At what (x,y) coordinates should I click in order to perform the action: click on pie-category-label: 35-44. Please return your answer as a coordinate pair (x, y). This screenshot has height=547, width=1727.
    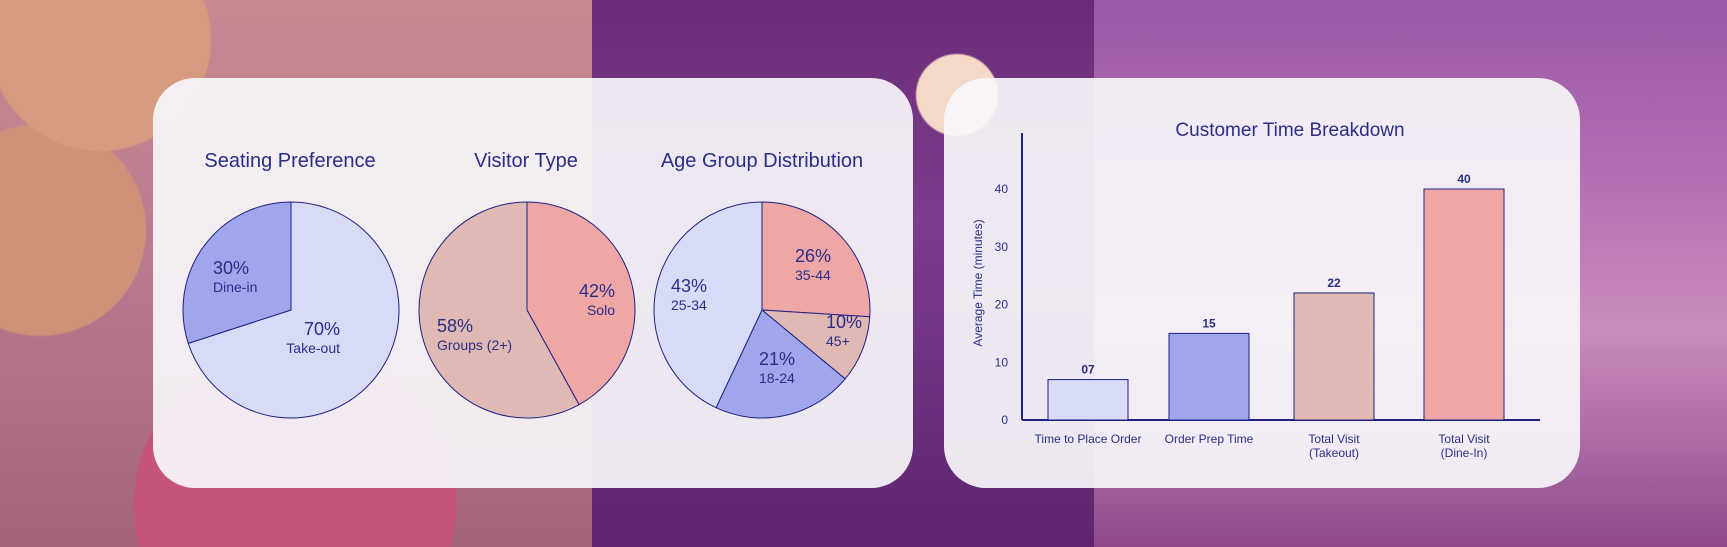
    Looking at the image, I should click on (813, 275).